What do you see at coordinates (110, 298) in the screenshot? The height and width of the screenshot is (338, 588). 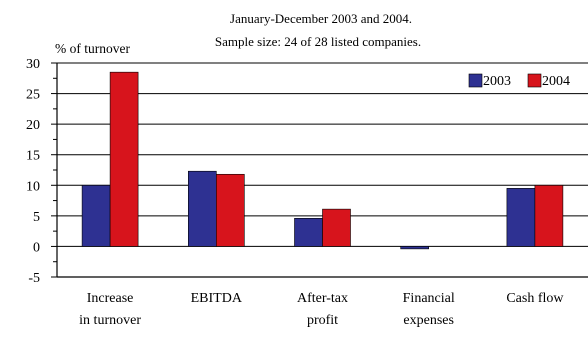 I see `x-category-label: Increase` at bounding box center [110, 298].